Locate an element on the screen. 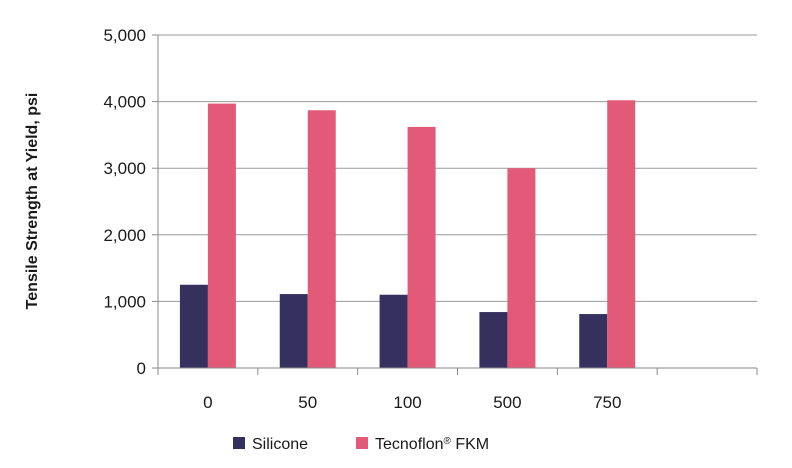  legend-label-fkm: Tecnoflon® FKM is located at coordinates (432, 444).